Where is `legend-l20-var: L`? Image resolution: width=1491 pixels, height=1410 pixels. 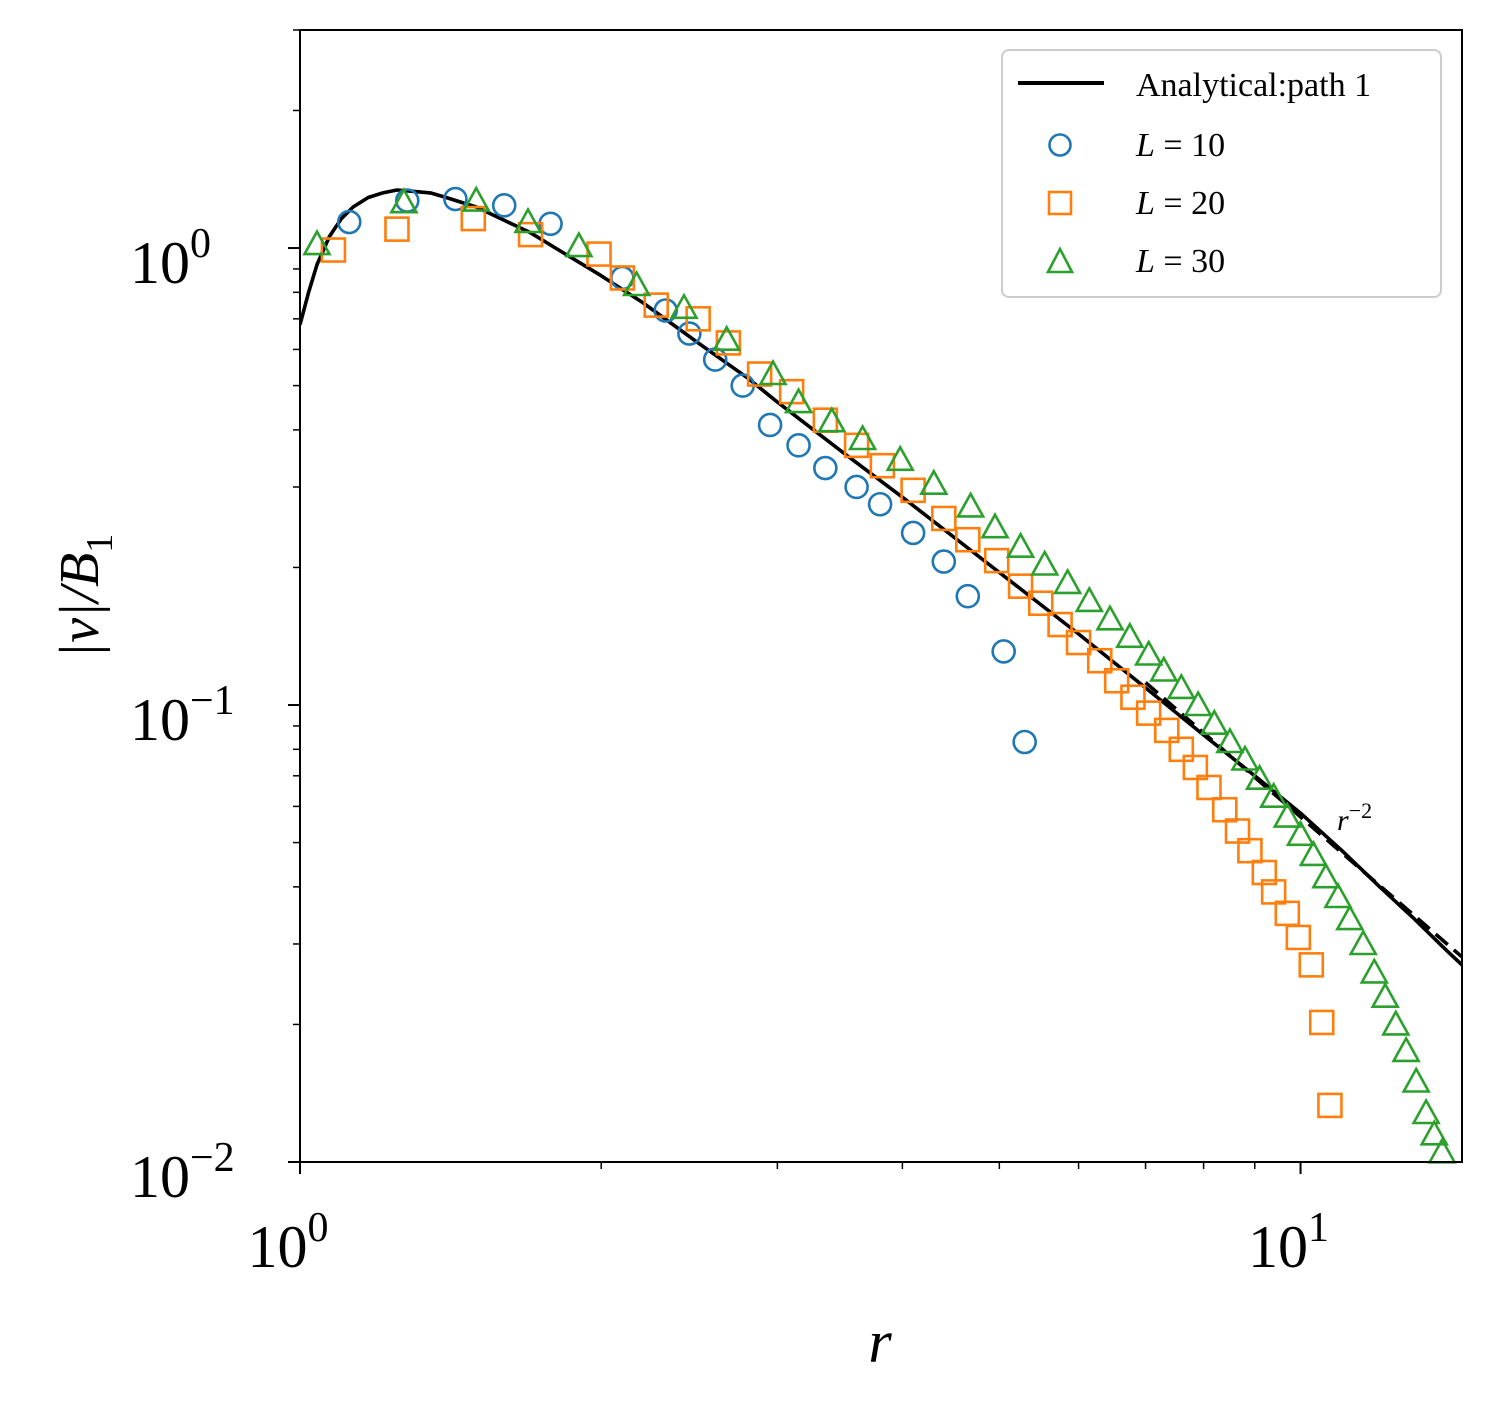 legend-l20-var: L is located at coordinates (1145, 203).